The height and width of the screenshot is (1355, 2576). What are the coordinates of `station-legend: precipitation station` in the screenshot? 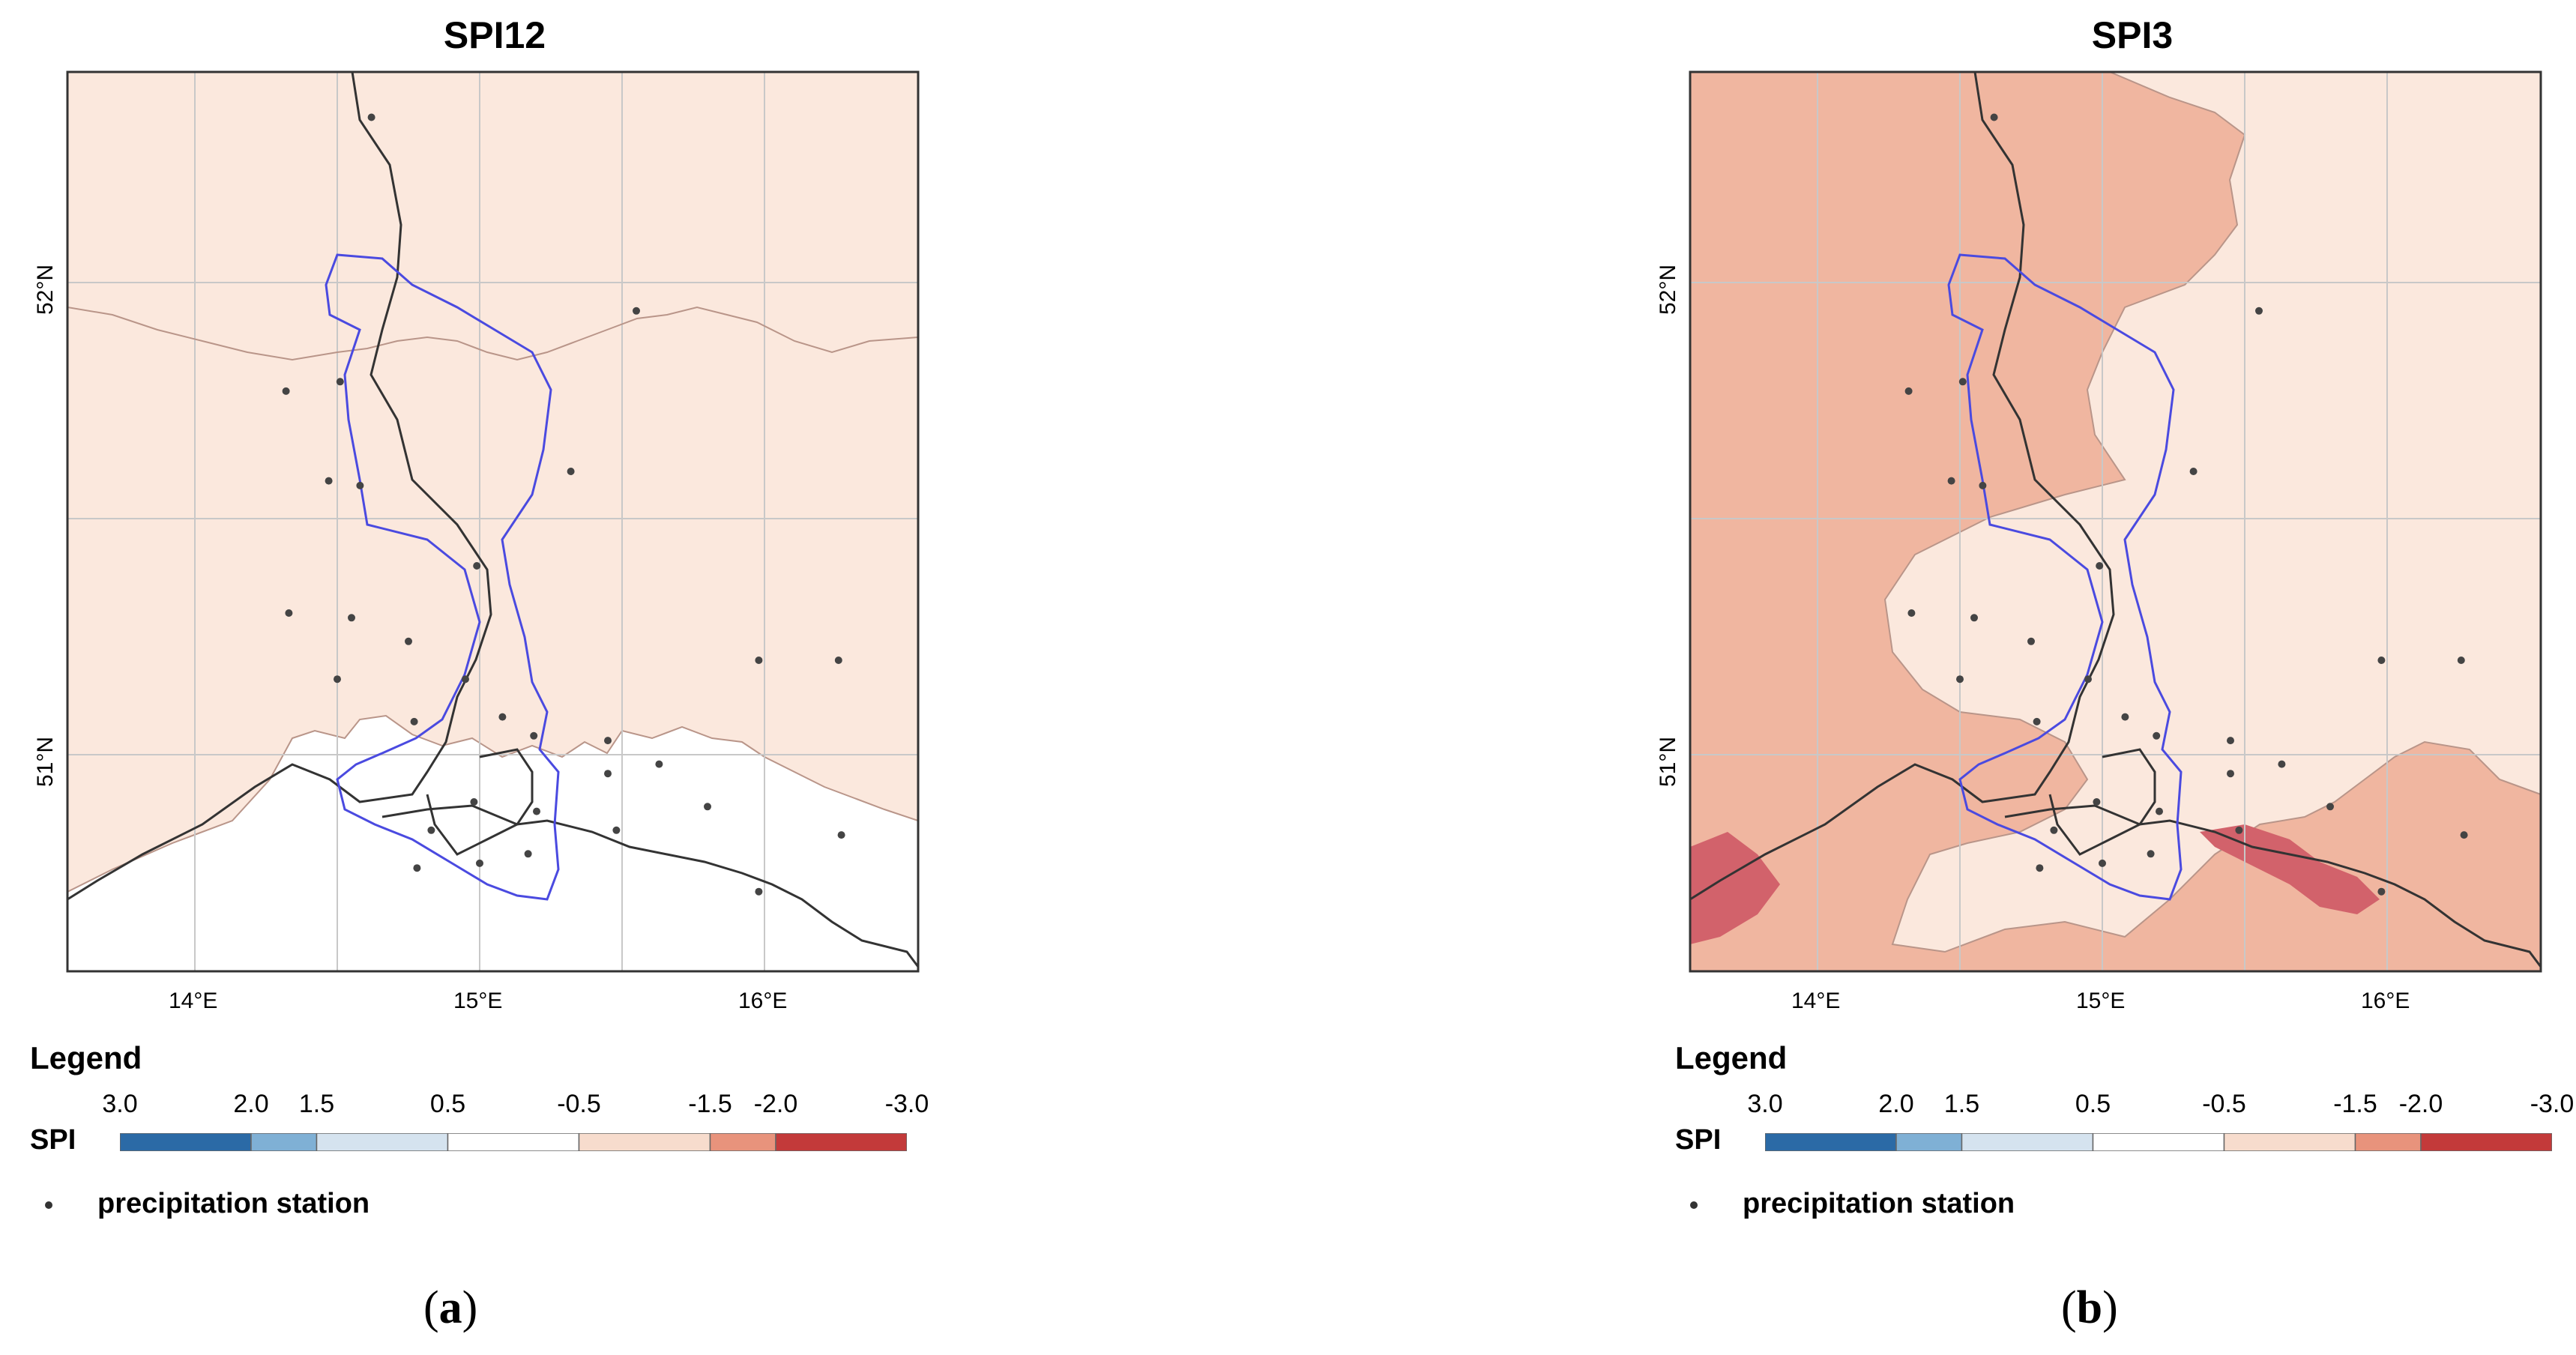 It's located at (207, 1204).